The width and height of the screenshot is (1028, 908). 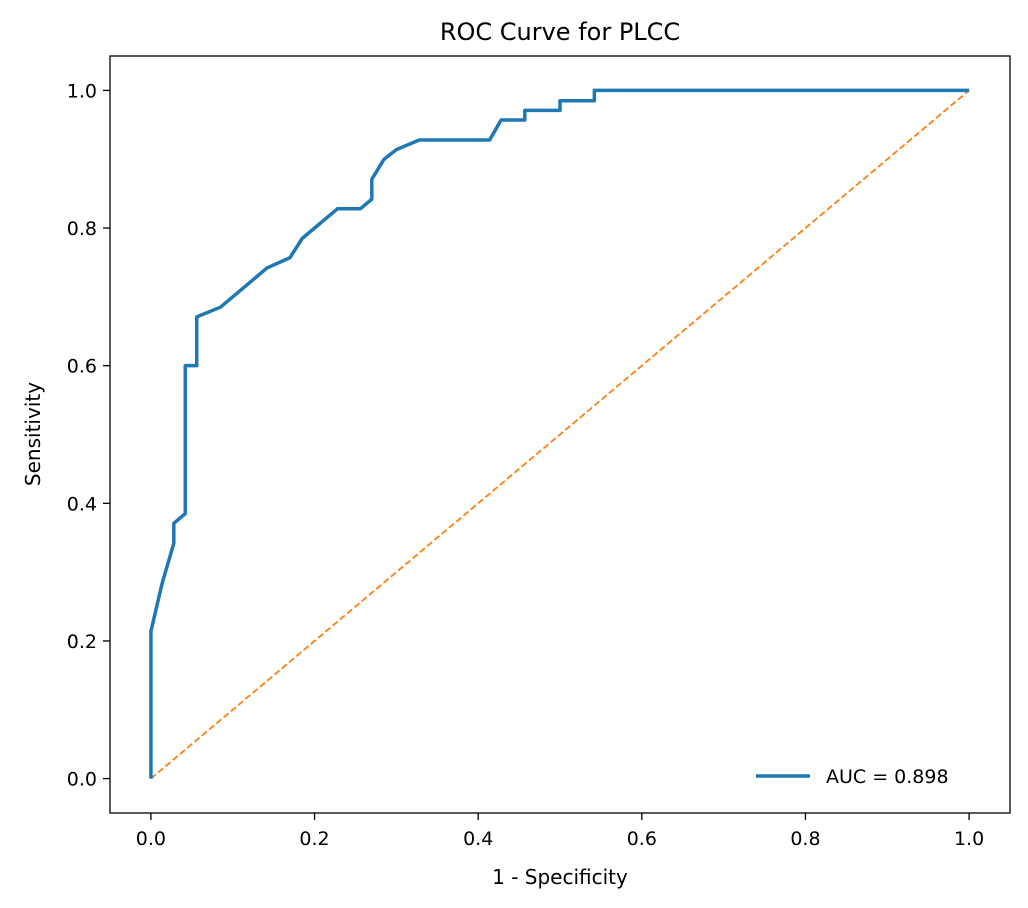 I want to click on legend: AUC = 0.898, so click(x=872, y=777).